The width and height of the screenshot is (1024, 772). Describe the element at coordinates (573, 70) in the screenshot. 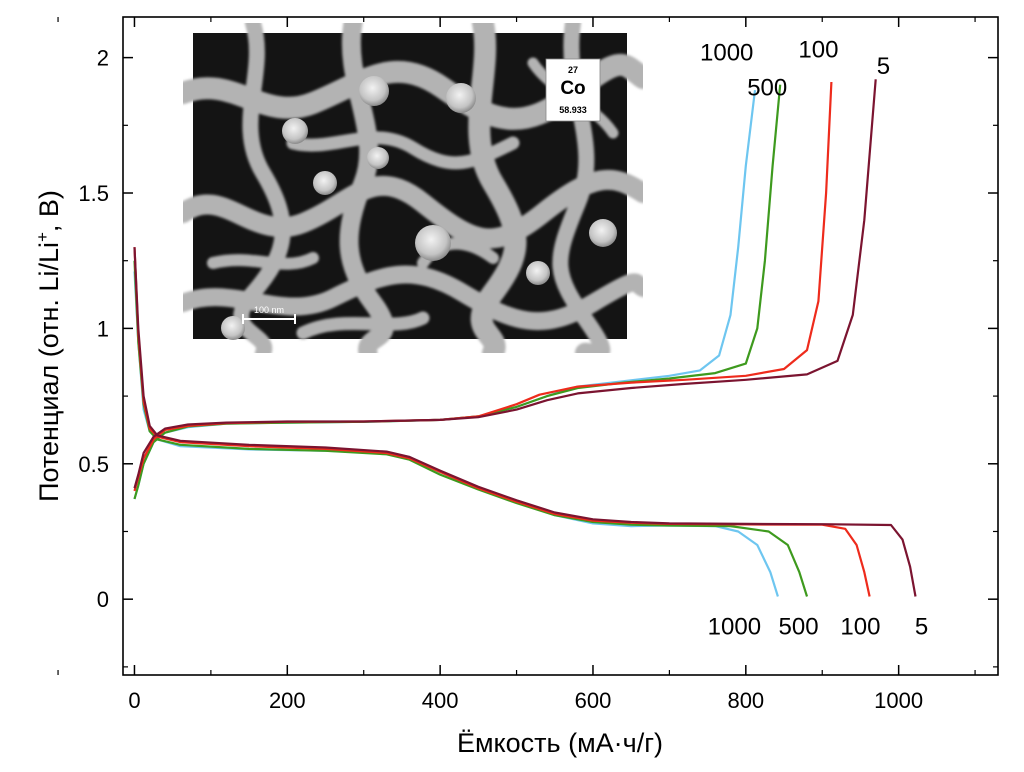

I see `element-number: 27` at that location.